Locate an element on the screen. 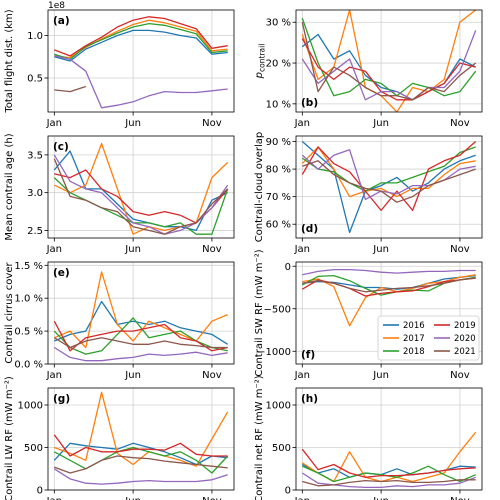  y-axis-label: pcontrail is located at coordinates (260, 62).